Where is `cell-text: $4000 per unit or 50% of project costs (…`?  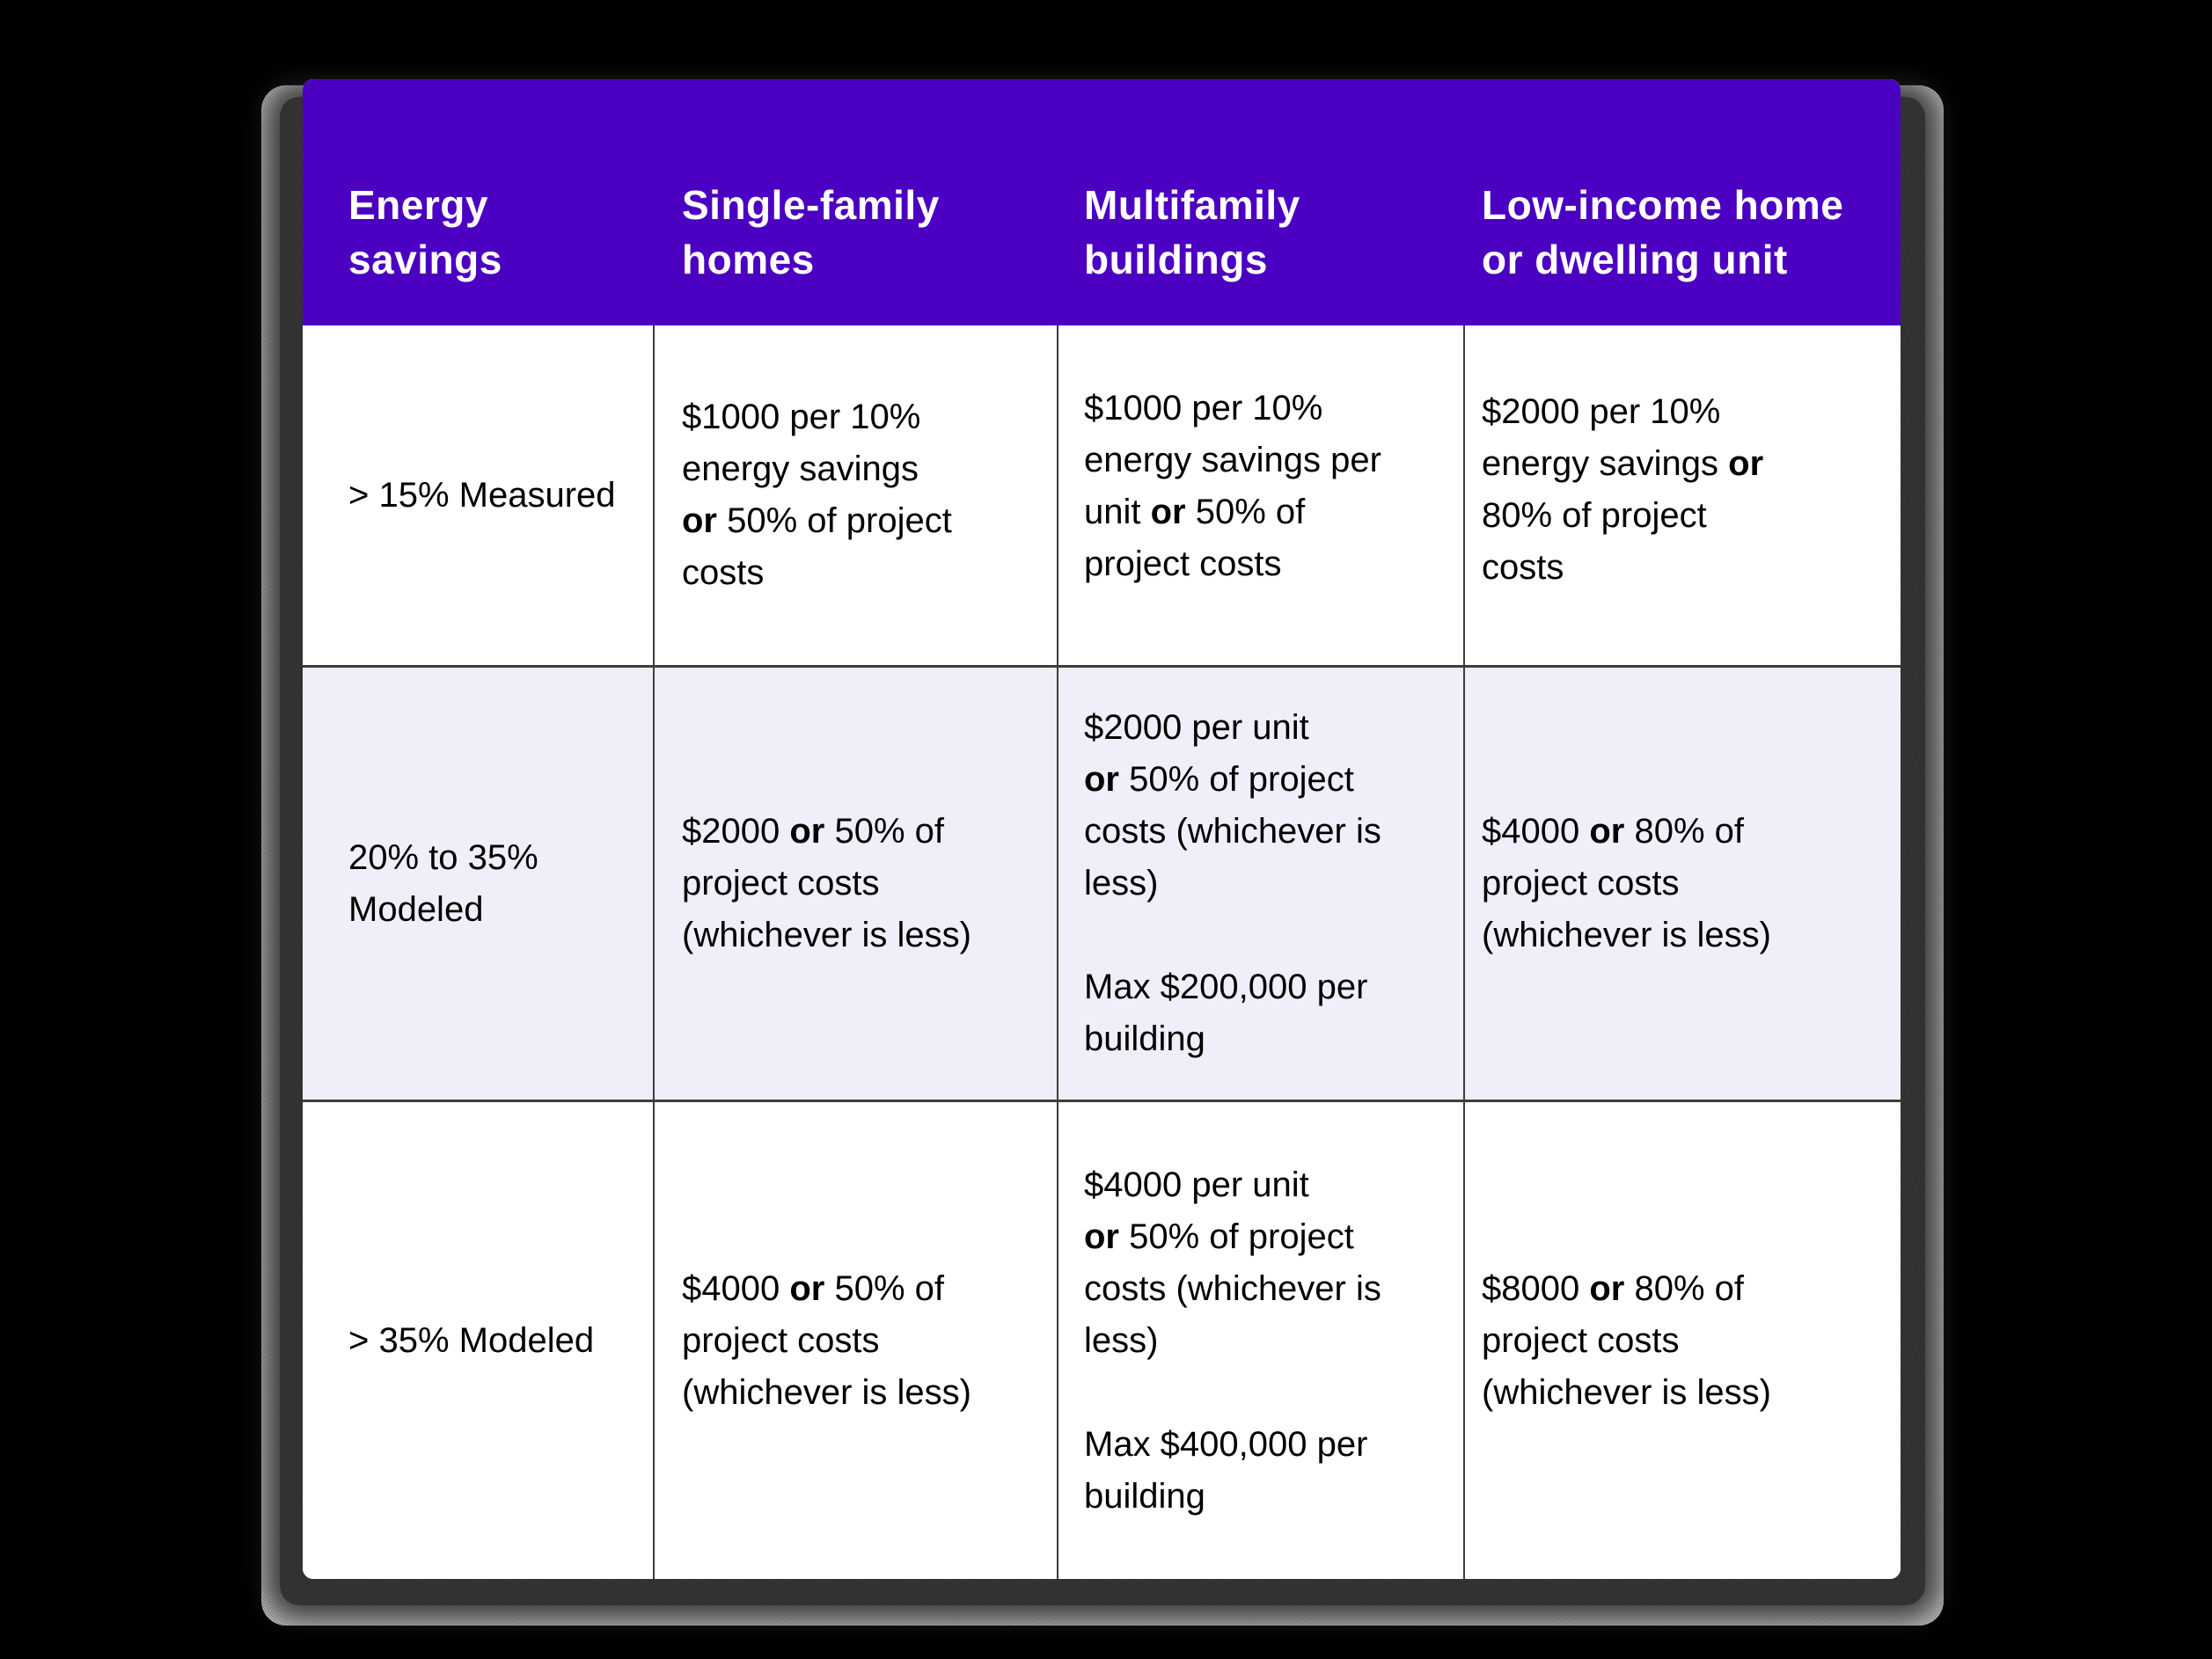
cell-text: $4000 per unit or 50% of project costs (… is located at coordinates (1232, 1341).